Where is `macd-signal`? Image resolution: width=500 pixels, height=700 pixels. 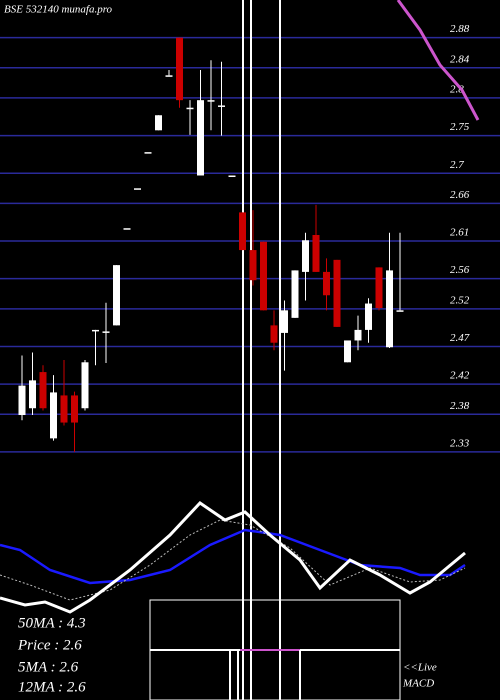 macd-signal is located at coordinates (233, 556).